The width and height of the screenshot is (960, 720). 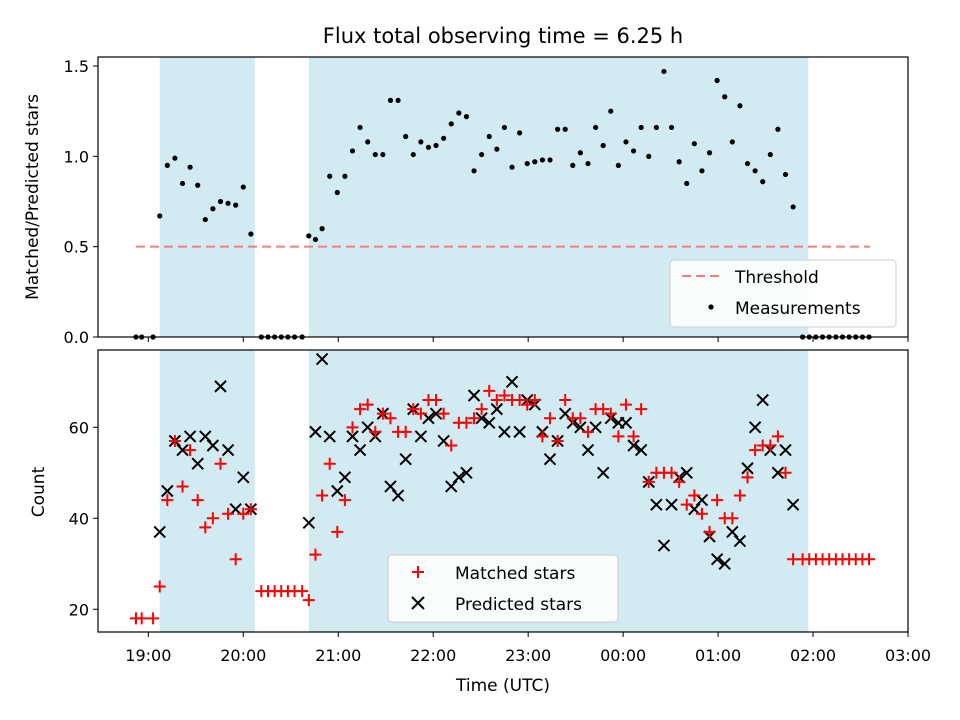 I want to click on legend-matched-label: Matched stars, so click(x=515, y=574).